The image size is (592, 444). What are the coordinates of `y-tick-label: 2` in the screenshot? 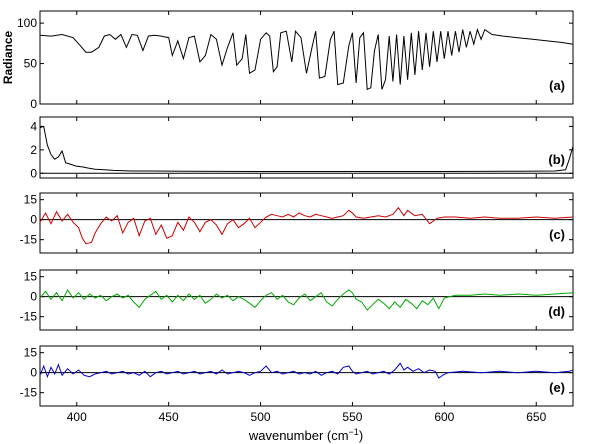 It's located at (33, 150).